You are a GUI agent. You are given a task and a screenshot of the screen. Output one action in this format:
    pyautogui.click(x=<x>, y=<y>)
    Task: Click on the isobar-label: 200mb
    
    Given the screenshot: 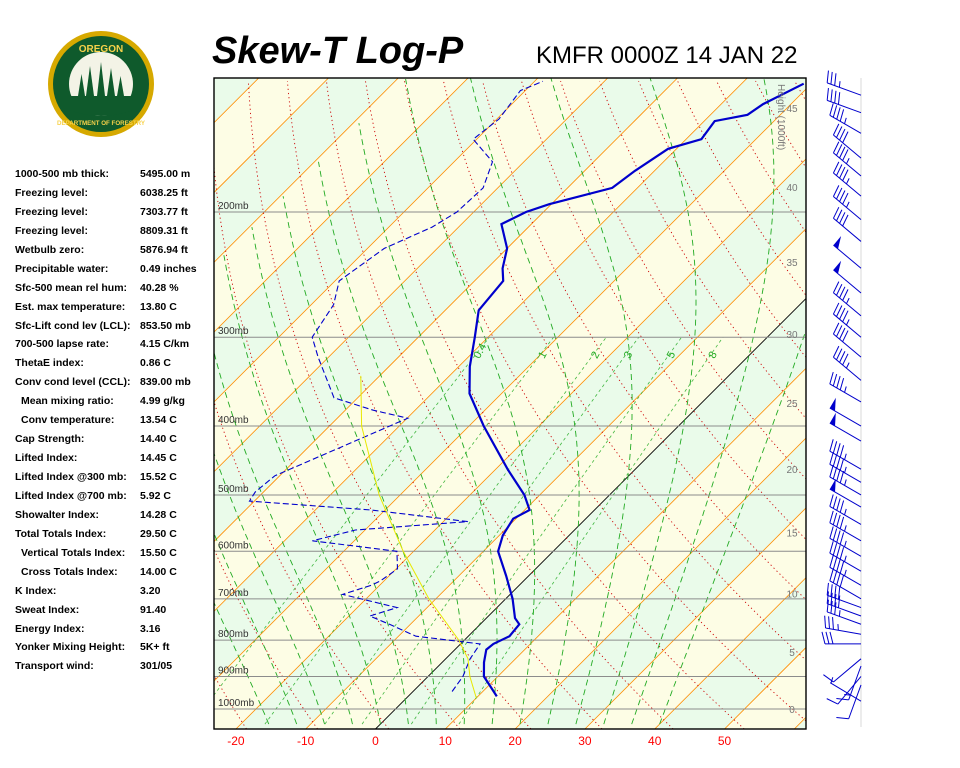 What is the action you would take?
    pyautogui.click(x=233, y=206)
    